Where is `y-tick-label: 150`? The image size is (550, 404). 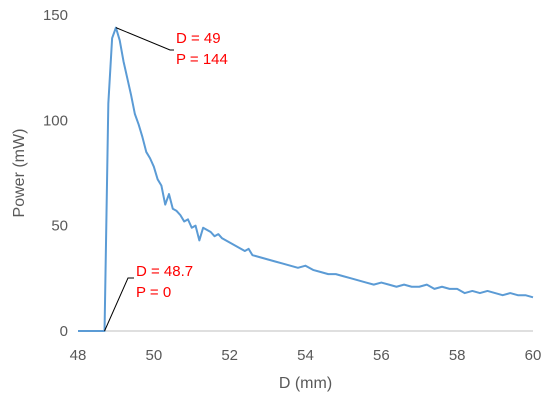 y-tick-label: 150 is located at coordinates (55, 15).